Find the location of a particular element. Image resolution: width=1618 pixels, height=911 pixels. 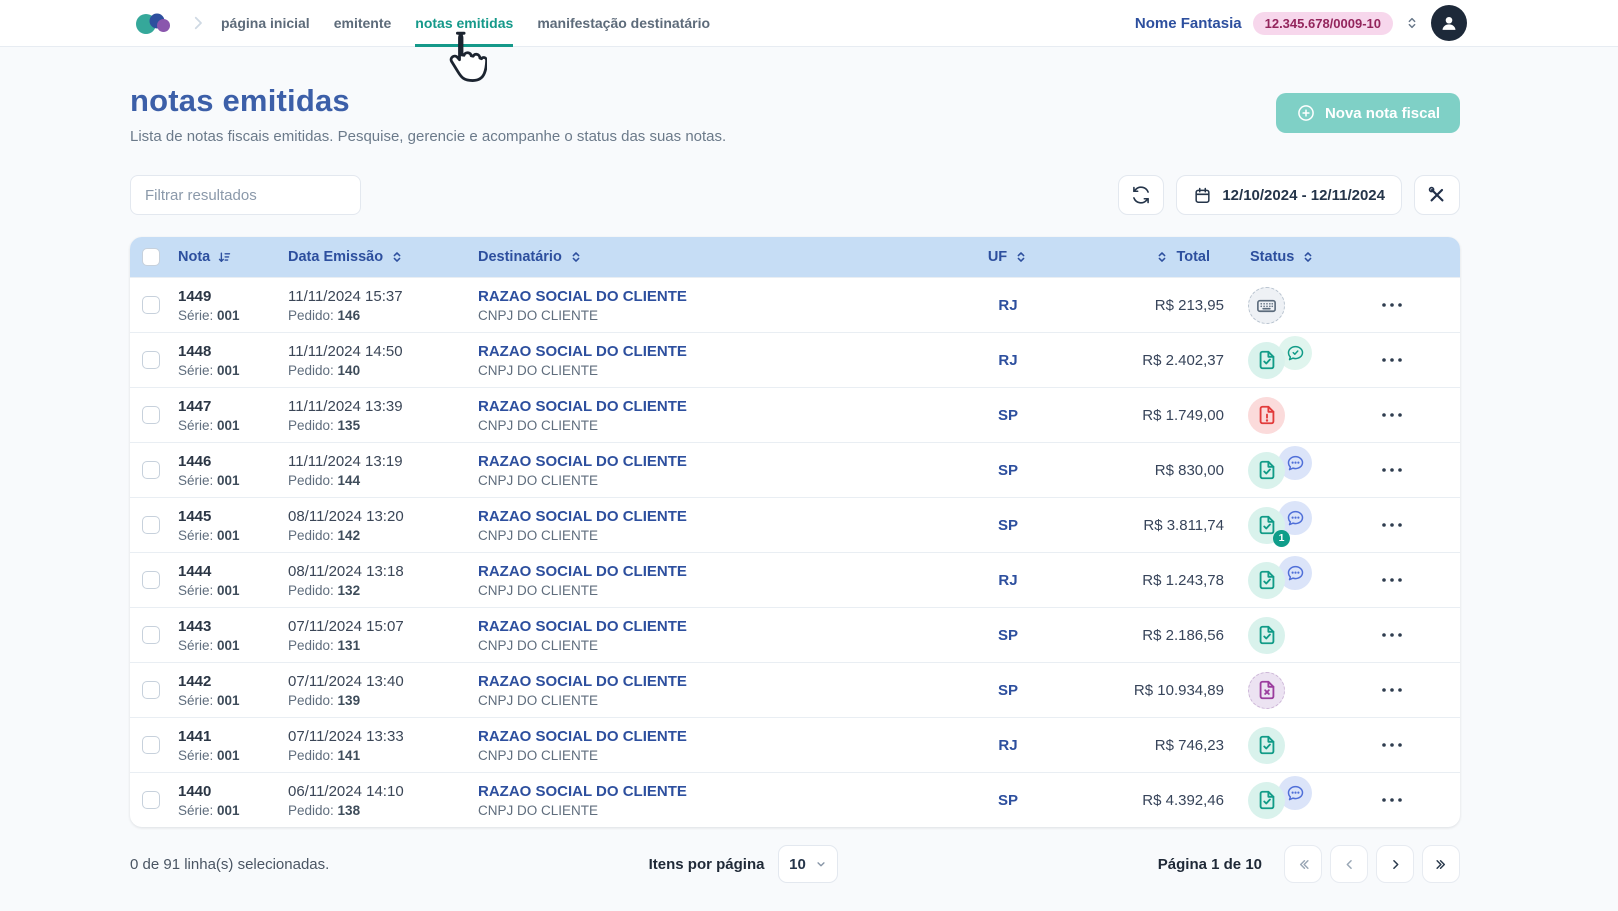

chevrons-right-icon is located at coordinates (1441, 864).